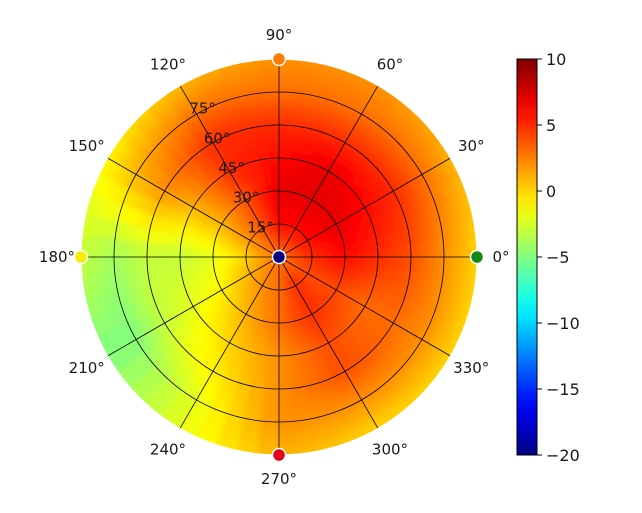  What do you see at coordinates (548, 257) in the screenshot?
I see `colorbar: 10 5 0 −5 −10 −15 −20` at bounding box center [548, 257].